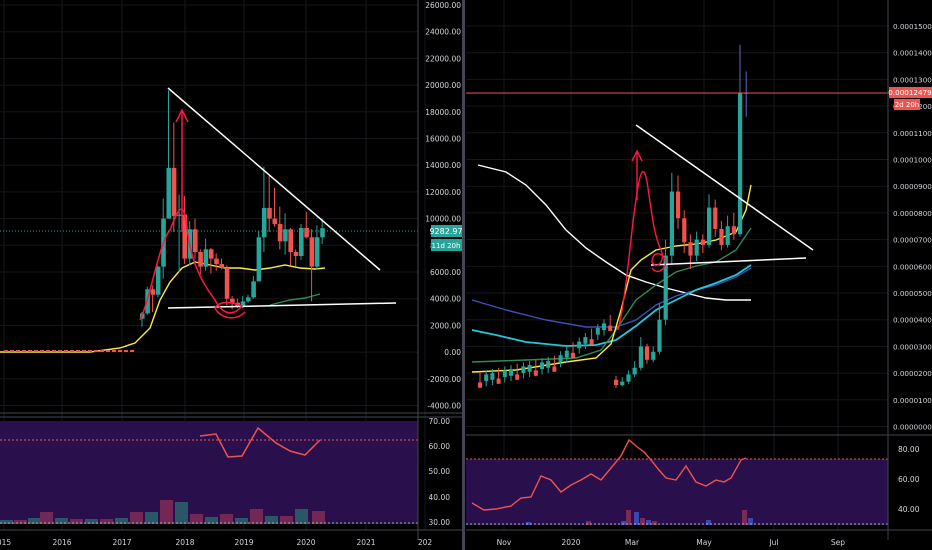 The height and width of the screenshot is (550, 932). I want to click on left-price-tick: 12000.00, so click(443, 192).